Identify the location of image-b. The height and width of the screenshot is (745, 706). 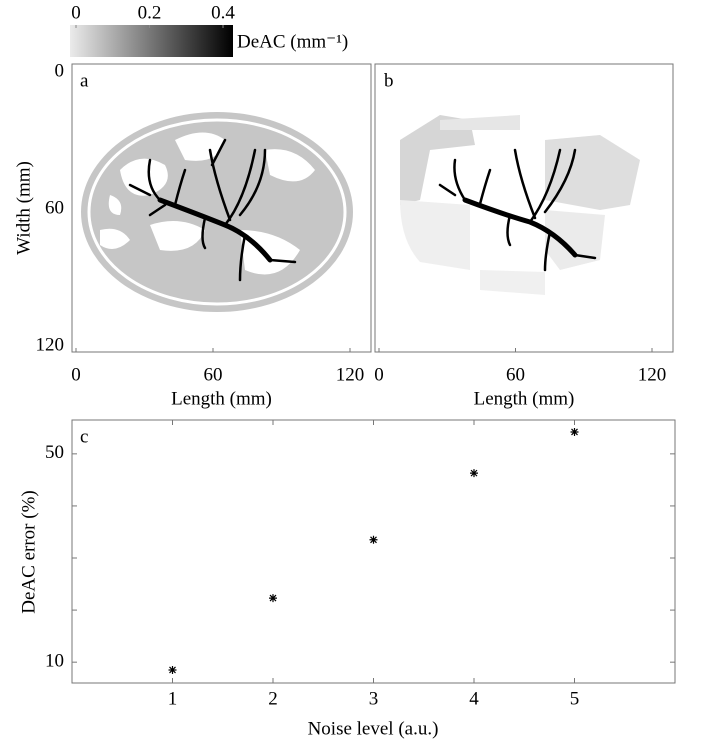
(520, 205).